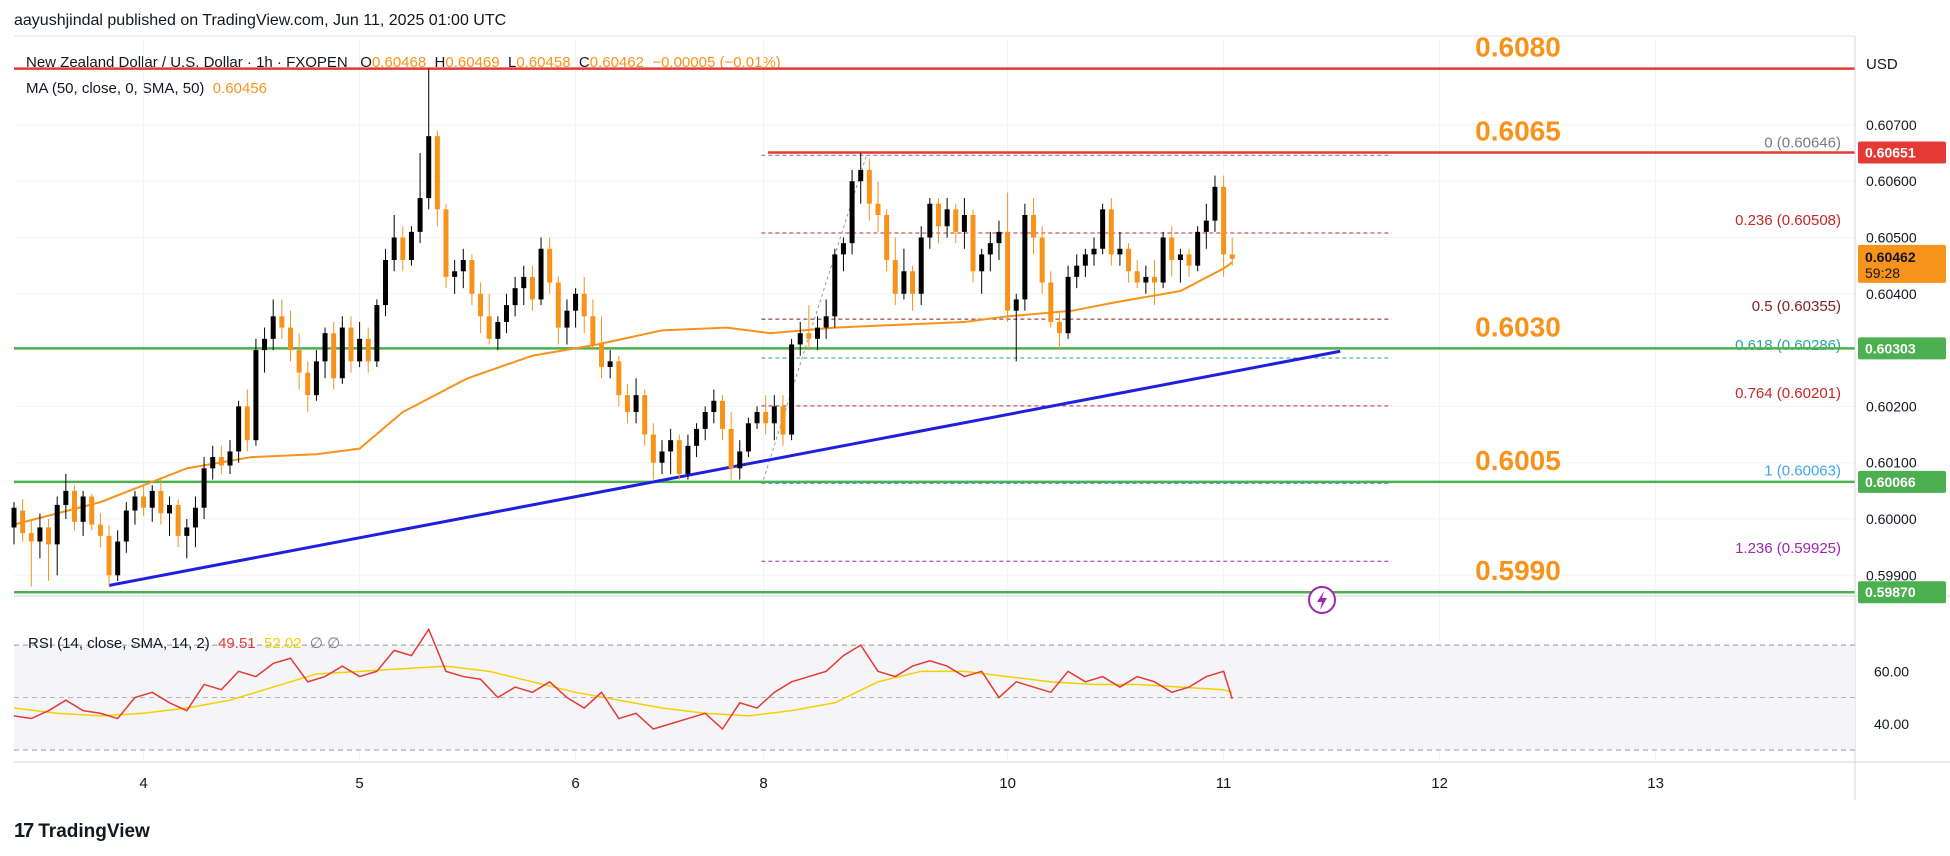  Describe the element at coordinates (1788, 220) in the screenshot. I see `fib-label-0.236: 0.236 (0.60508)` at that location.